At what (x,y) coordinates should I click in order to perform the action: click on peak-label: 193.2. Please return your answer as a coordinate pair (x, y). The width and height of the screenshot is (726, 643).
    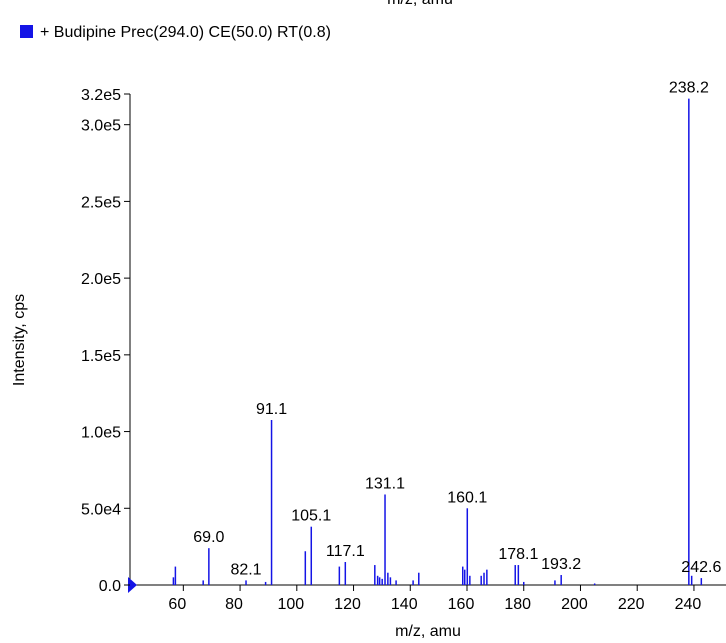
    Looking at the image, I should click on (561, 564).